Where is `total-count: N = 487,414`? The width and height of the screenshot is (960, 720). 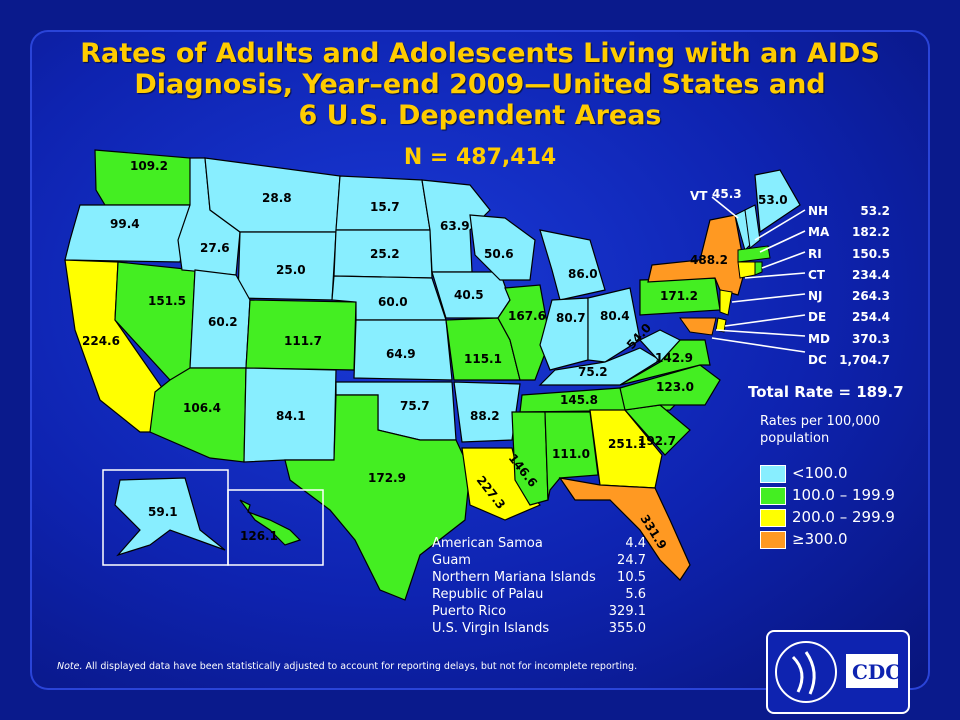
total-count: N = 487,414 is located at coordinates (480, 157).